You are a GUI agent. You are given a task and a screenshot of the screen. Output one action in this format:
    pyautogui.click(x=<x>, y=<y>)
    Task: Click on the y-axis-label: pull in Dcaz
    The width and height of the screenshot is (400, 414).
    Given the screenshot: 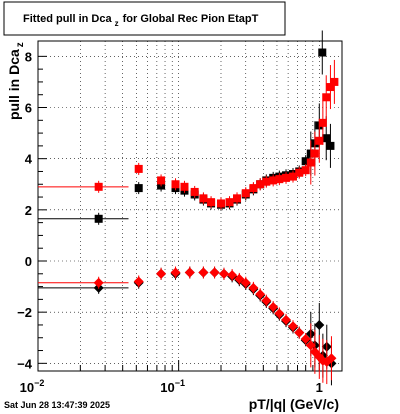 What is the action you would take?
    pyautogui.click(x=16, y=81)
    